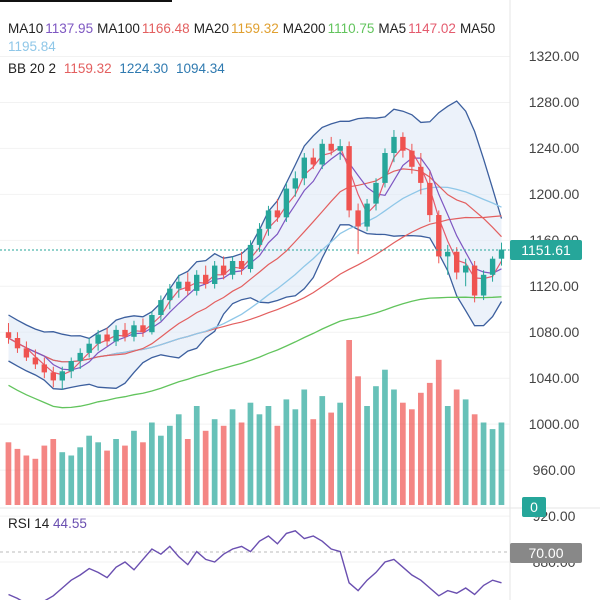 This screenshot has width=600, height=600. I want to click on rsi-legend: RSI 14 44.55, so click(47, 523).